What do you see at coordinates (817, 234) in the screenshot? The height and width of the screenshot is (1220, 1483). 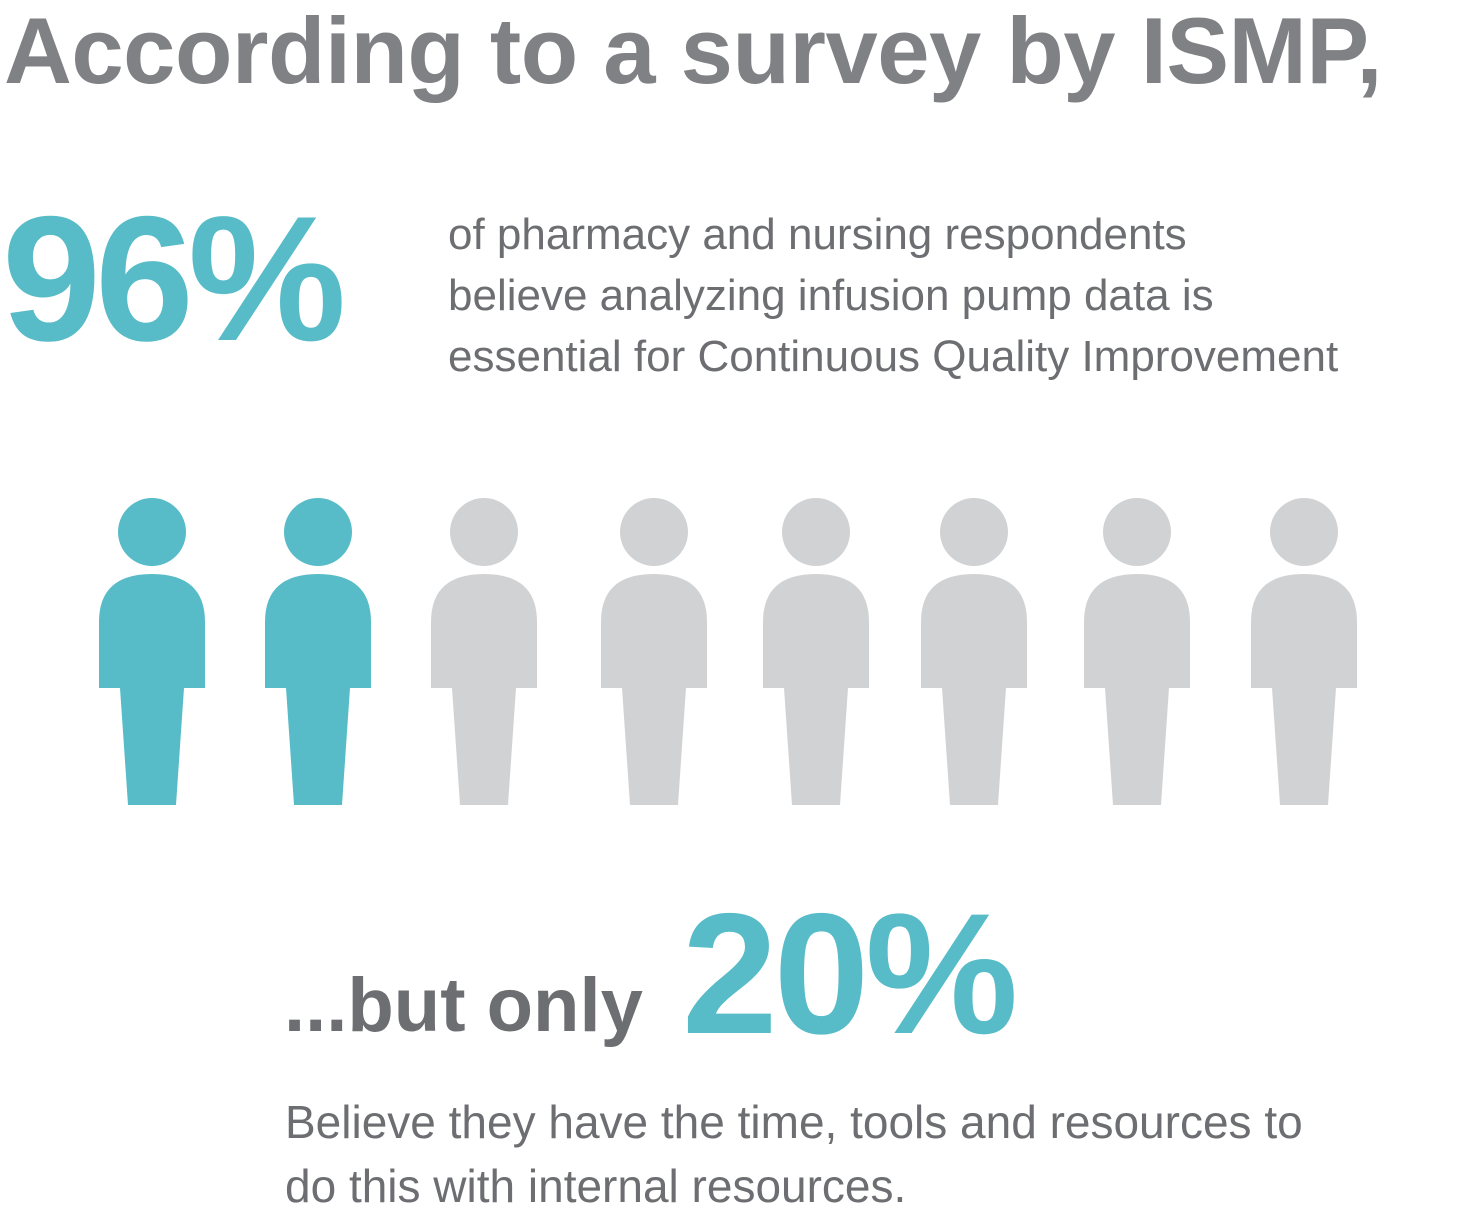 I see `stat-96-description-line: of pharmacy and nursing respondents` at bounding box center [817, 234].